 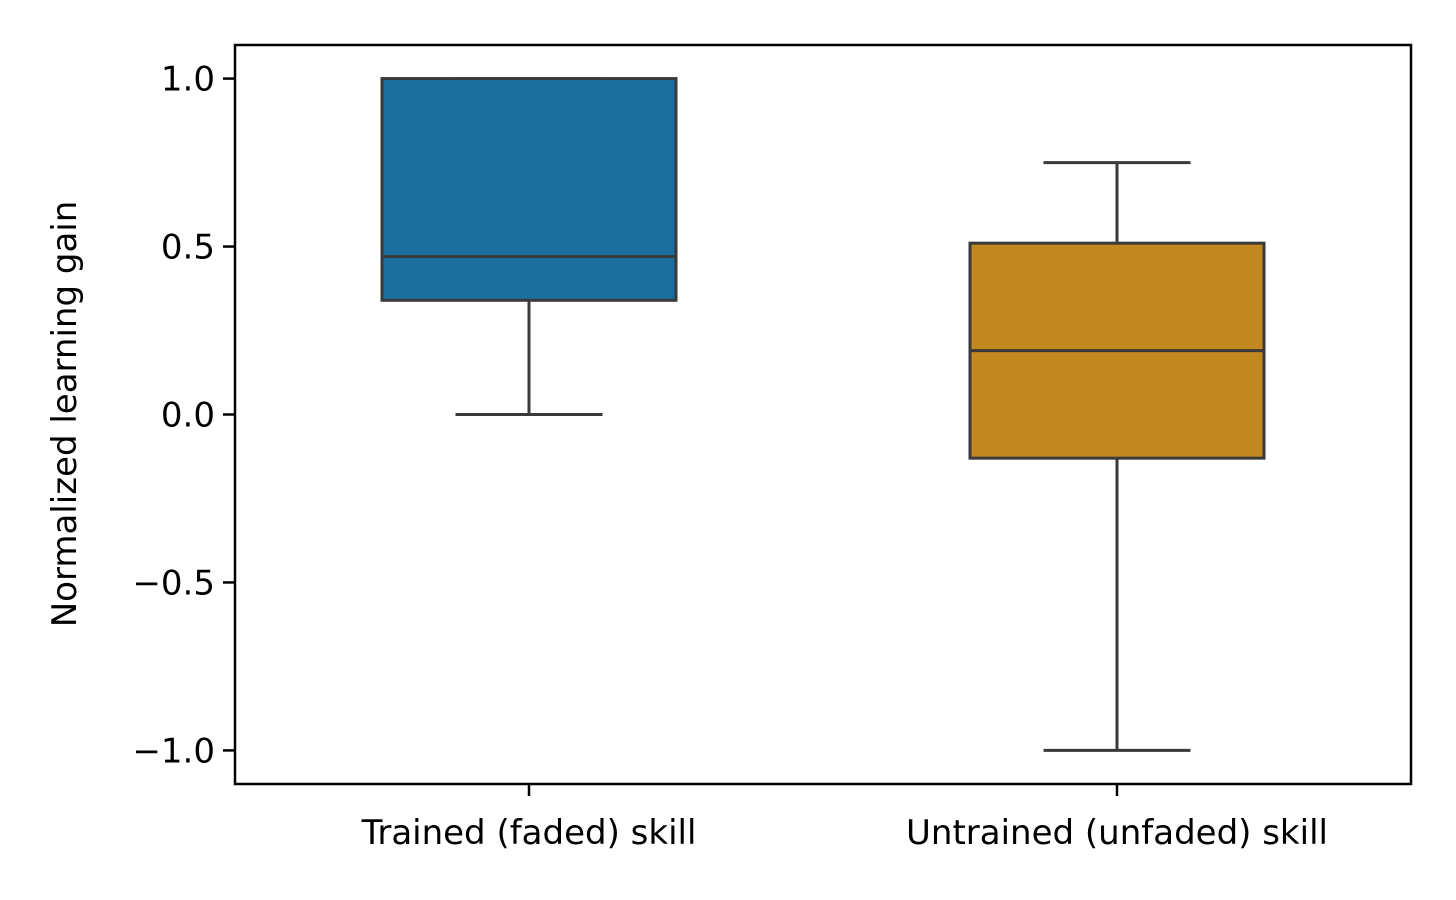 What do you see at coordinates (188, 248) in the screenshot?
I see `y-tick-label: 0.5` at bounding box center [188, 248].